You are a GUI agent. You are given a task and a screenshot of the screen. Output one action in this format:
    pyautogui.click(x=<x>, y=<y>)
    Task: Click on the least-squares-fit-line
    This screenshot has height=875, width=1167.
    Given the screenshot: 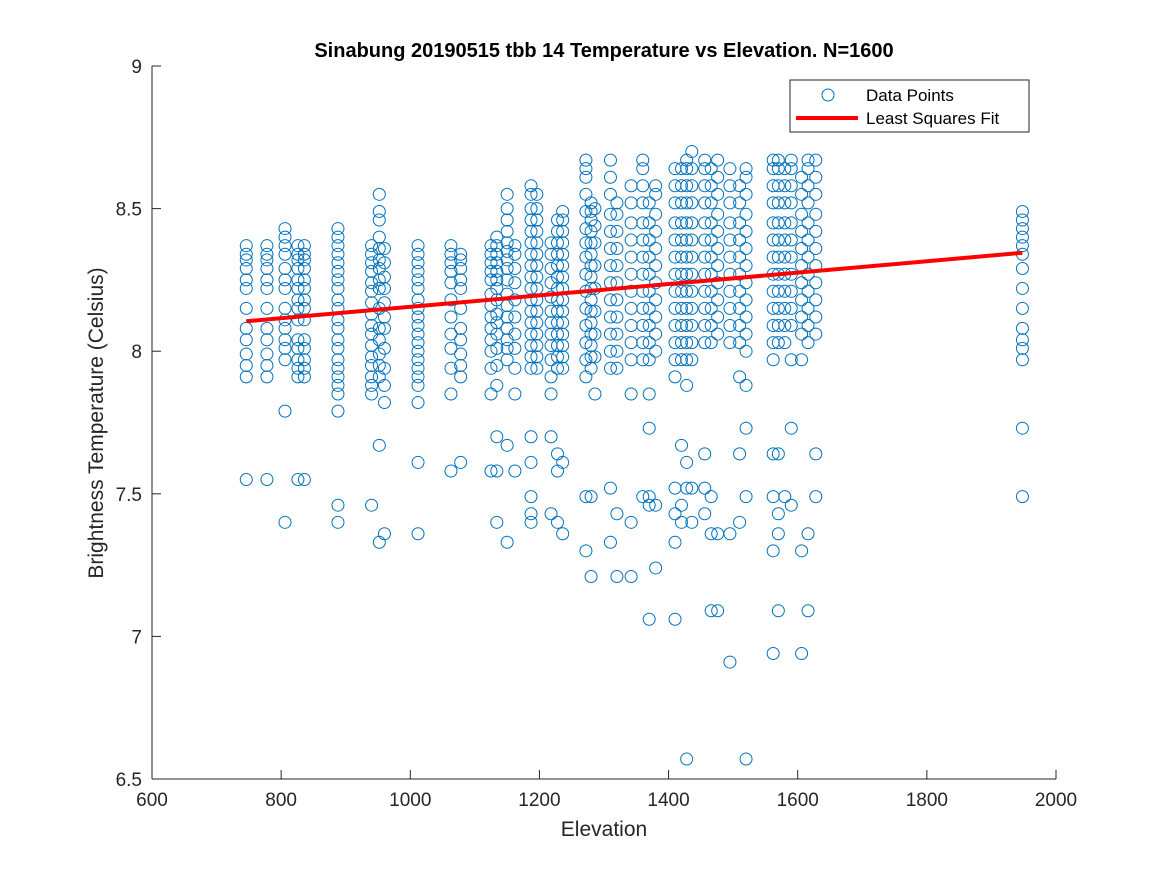 What is the action you would take?
    pyautogui.click(x=634, y=287)
    